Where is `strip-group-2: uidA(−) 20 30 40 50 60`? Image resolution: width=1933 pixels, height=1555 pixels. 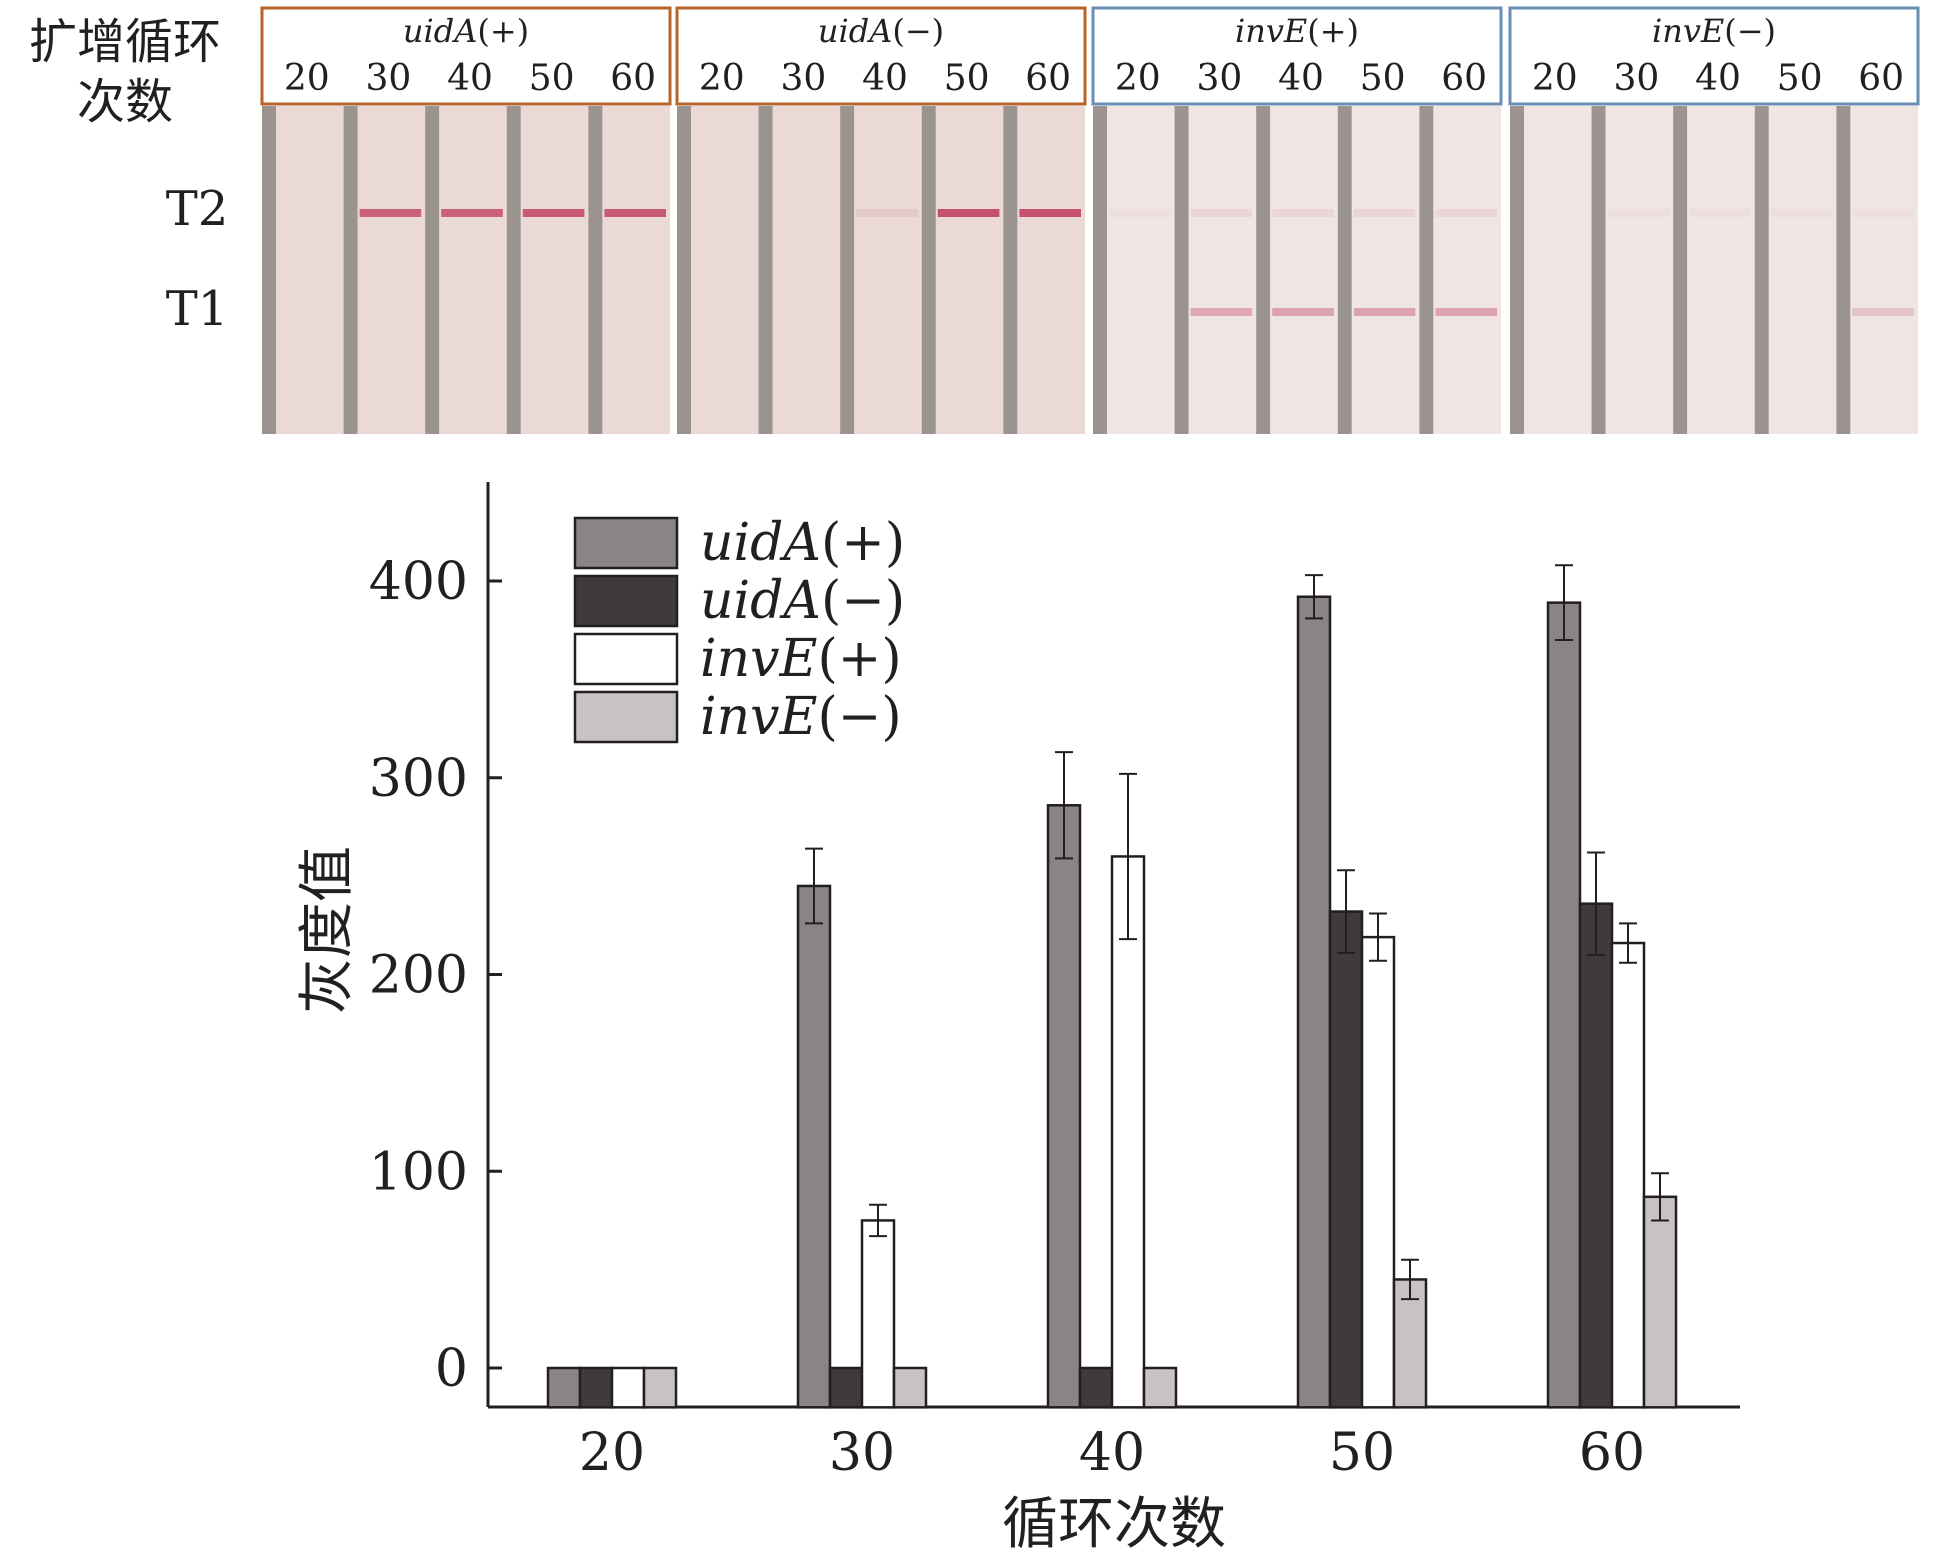
strip-group-2: uidA(−) 20 30 40 50 60 is located at coordinates (881, 220).